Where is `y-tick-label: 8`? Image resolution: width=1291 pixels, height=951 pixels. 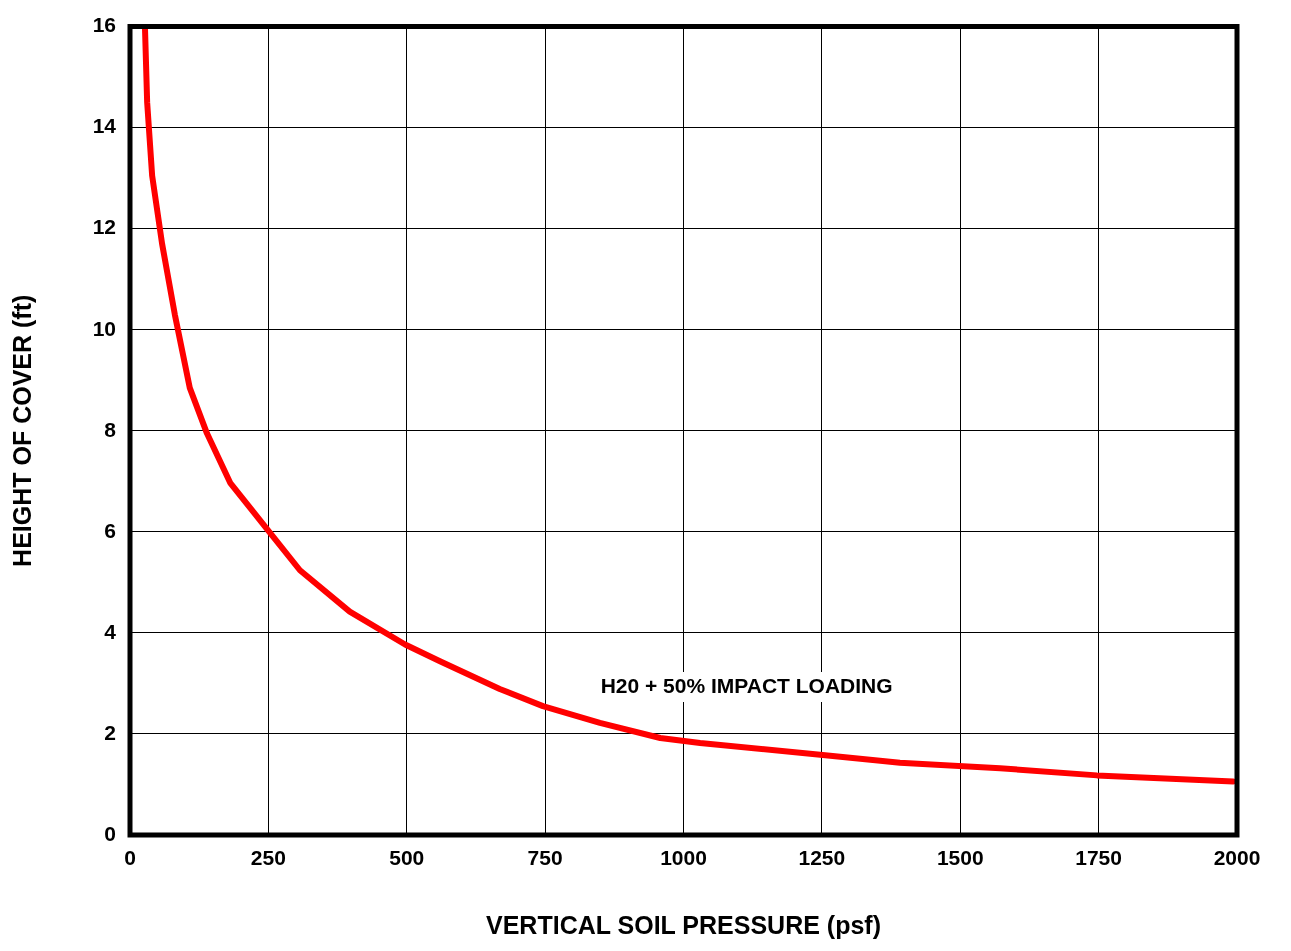
y-tick-label: 8 is located at coordinates (110, 429).